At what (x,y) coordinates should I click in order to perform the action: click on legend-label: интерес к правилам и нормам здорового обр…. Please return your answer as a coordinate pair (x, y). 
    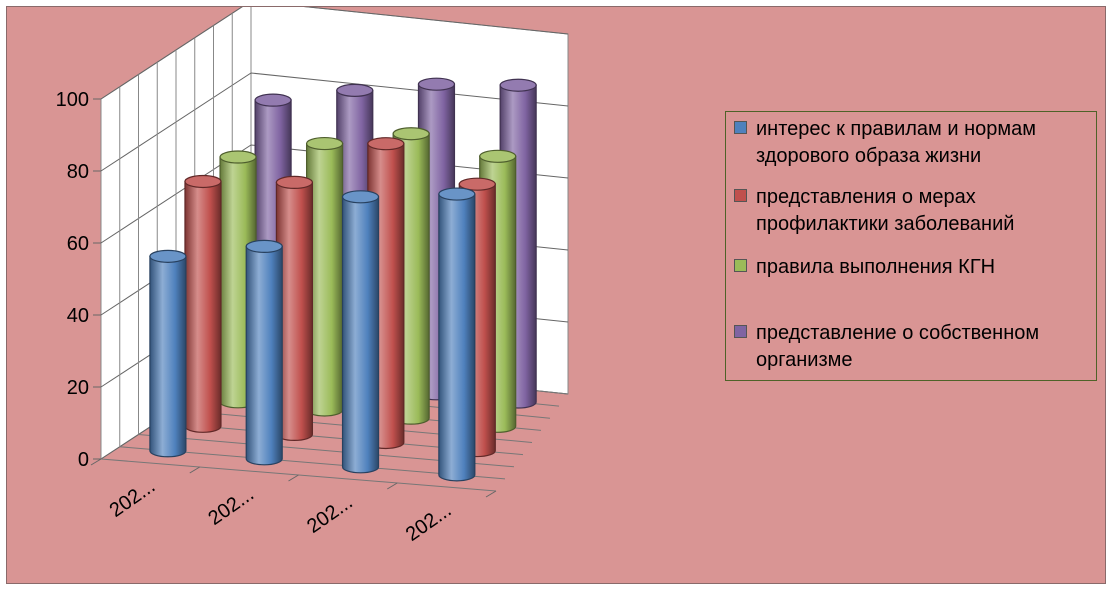
    Looking at the image, I should click on (926, 143).